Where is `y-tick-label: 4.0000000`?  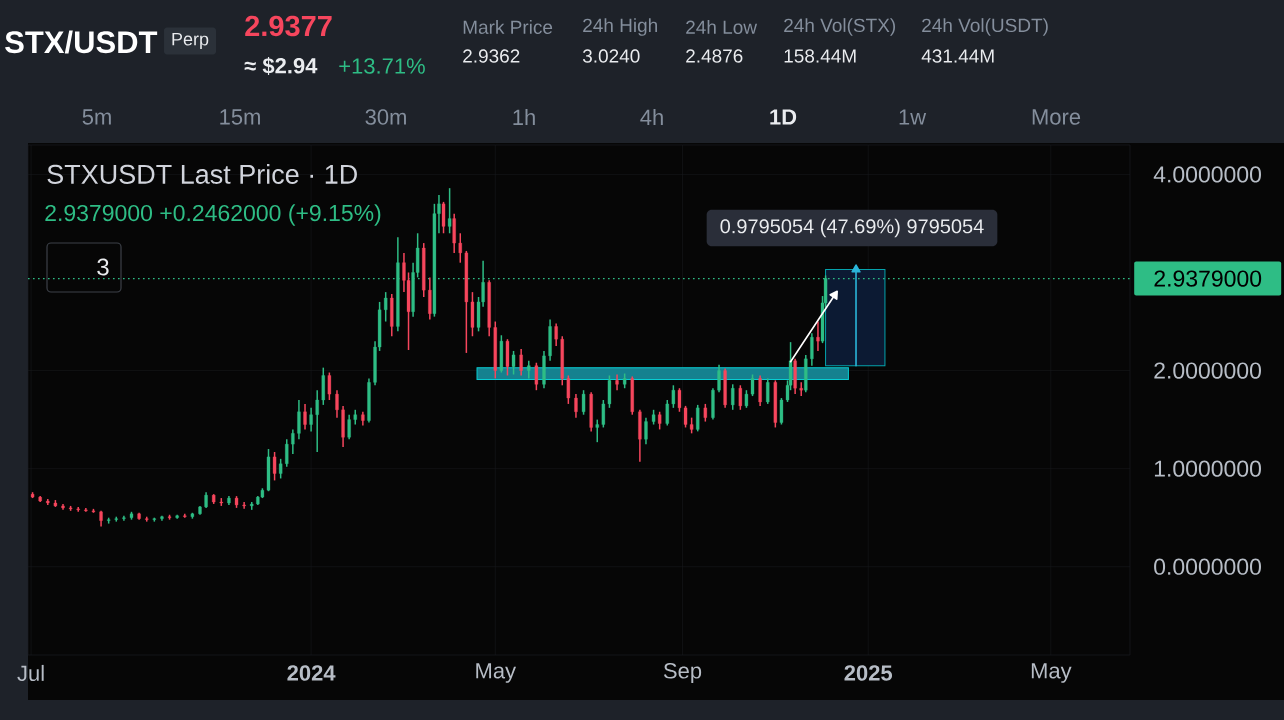
y-tick-label: 4.0000000 is located at coordinates (1207, 174).